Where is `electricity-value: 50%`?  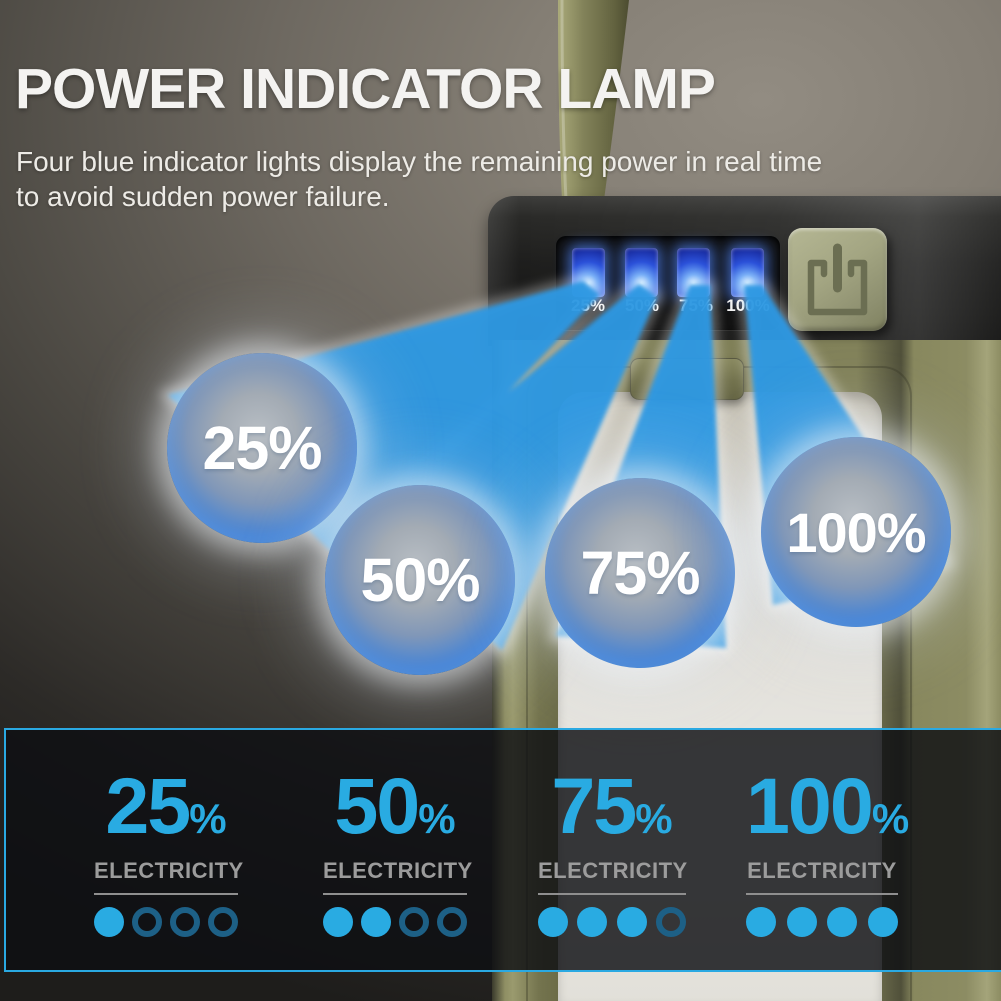 electricity-value: 50% is located at coordinates (395, 805).